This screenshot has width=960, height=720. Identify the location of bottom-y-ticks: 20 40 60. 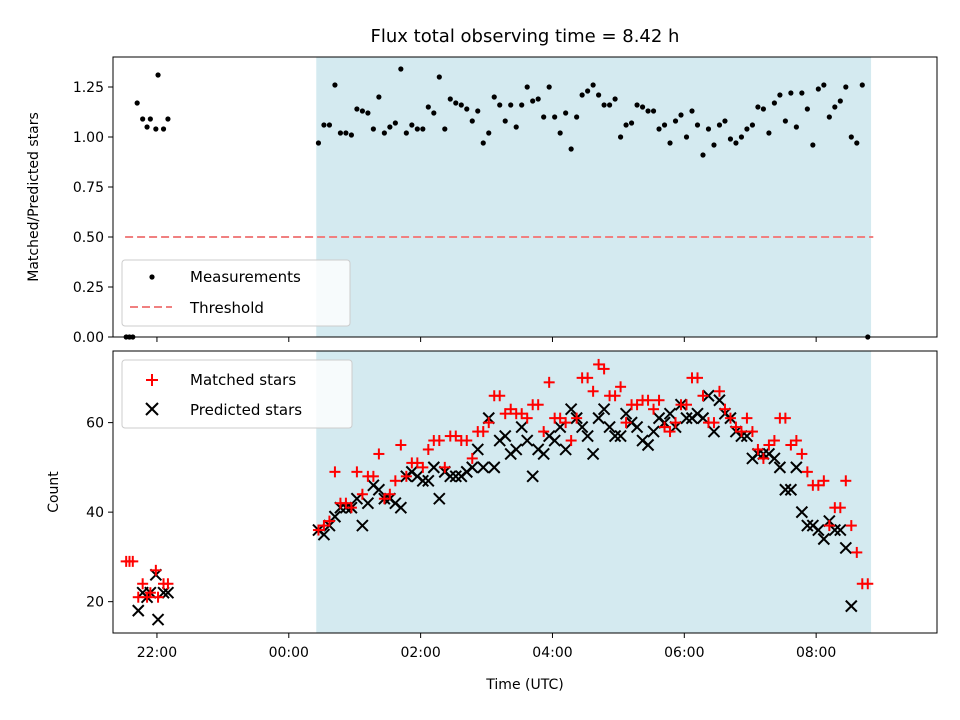
(99, 513).